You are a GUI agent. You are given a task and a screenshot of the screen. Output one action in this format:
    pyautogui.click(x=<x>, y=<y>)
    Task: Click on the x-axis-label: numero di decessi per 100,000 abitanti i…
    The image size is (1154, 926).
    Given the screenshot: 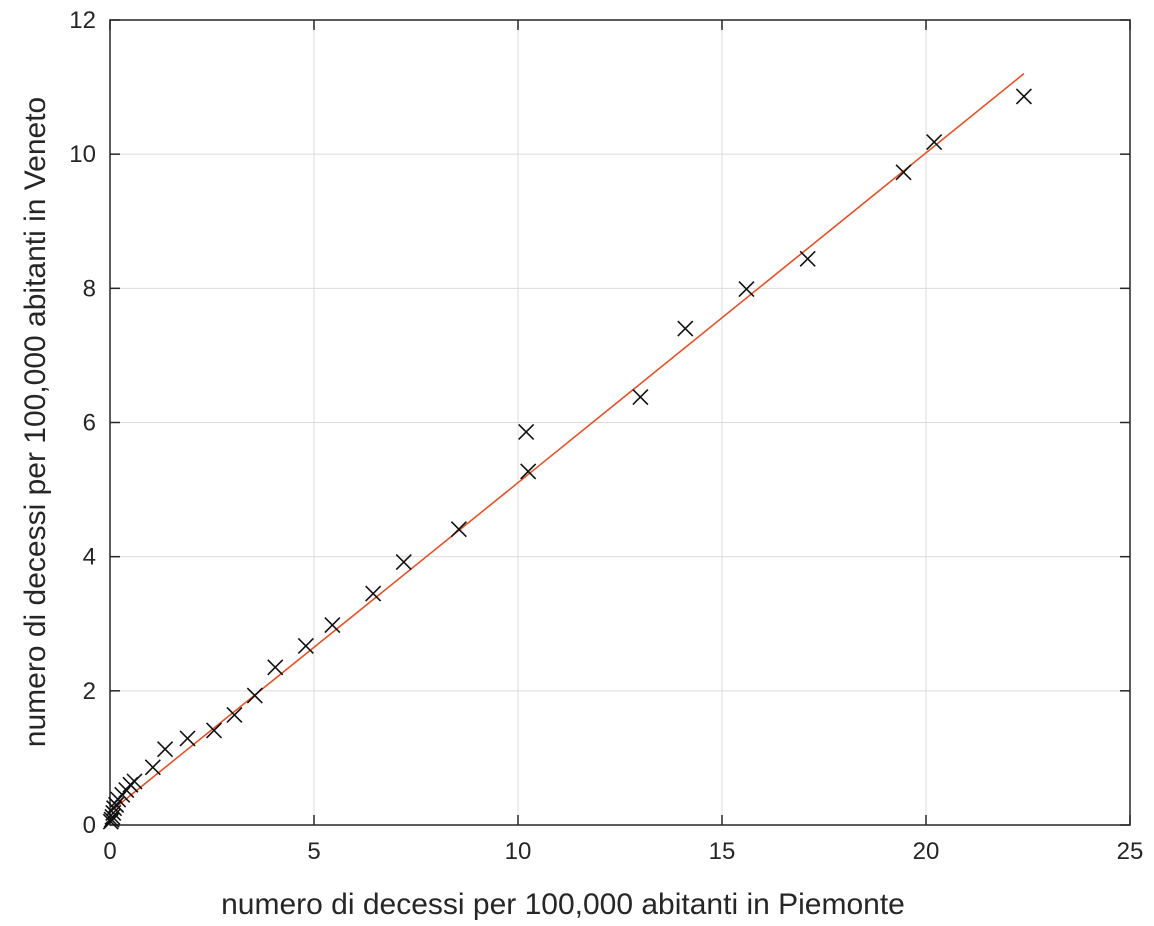 What is the action you would take?
    pyautogui.click(x=563, y=904)
    